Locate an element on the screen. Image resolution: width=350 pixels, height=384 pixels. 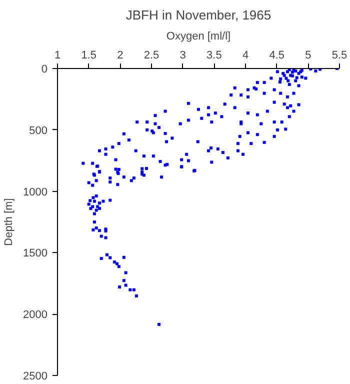
y-tick-label: 2000 is located at coordinates (35, 315).